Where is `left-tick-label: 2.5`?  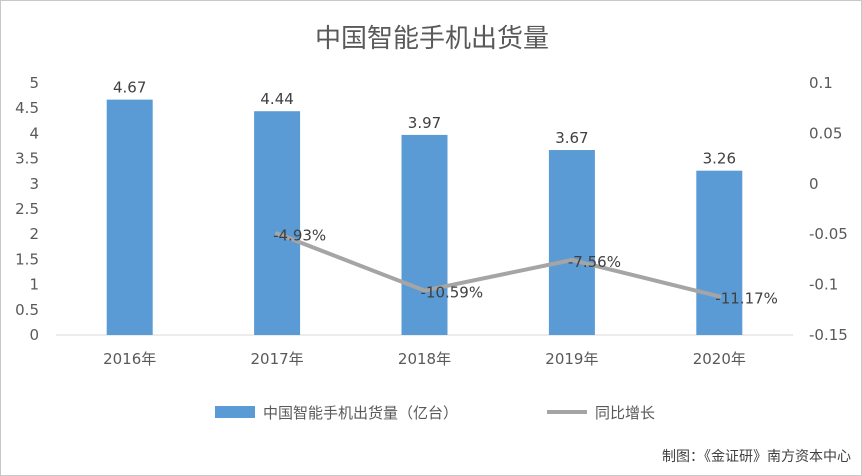
left-tick-label: 2.5 is located at coordinates (27, 209).